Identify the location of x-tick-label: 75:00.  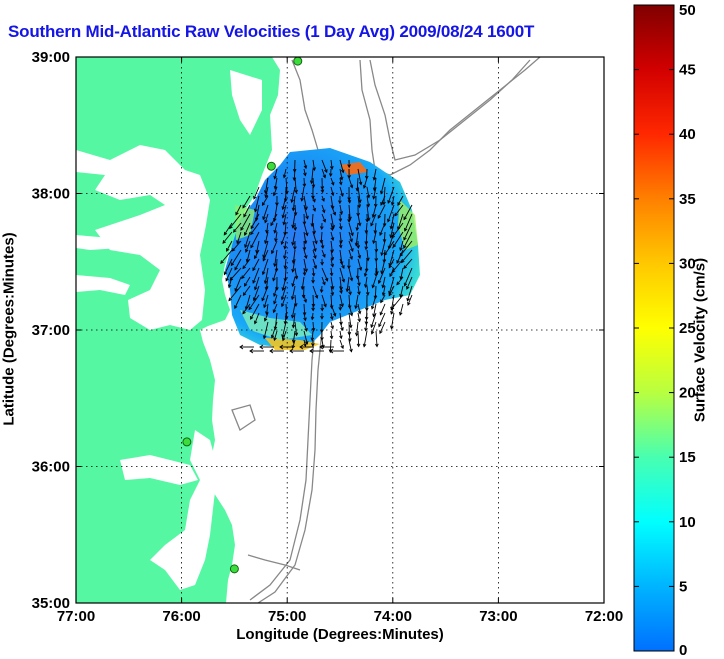
(287, 616).